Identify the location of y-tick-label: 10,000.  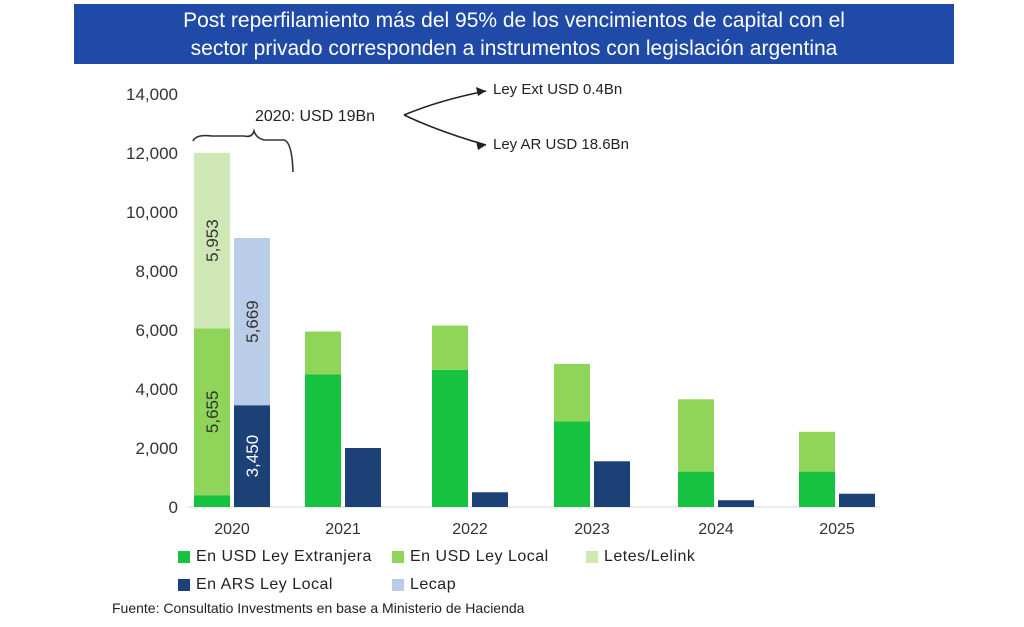
(152, 212).